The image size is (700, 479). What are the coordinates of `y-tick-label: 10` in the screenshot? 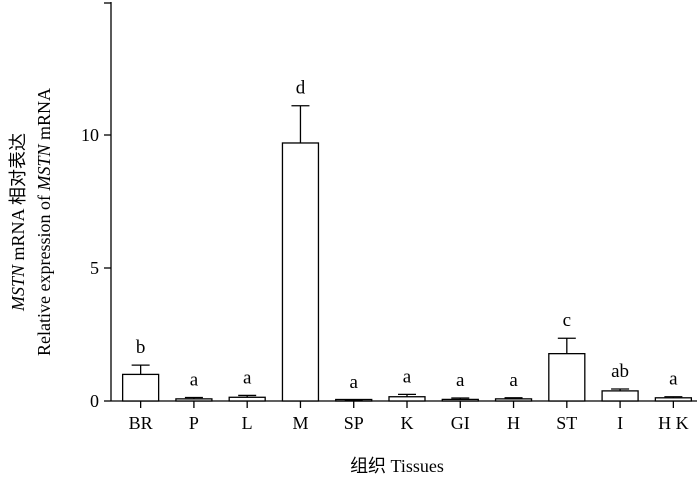 It's located at (90, 135).